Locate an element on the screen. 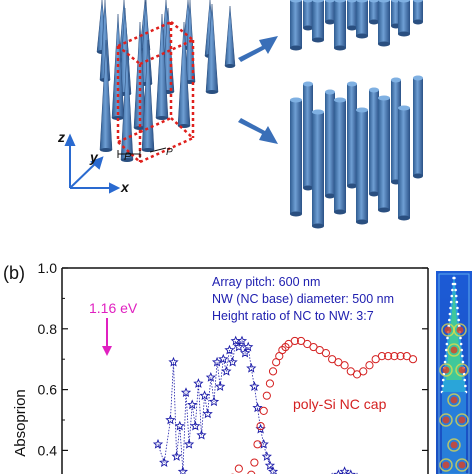 The image size is (474, 474). y-tick: 1.0 is located at coordinates (233, 268).